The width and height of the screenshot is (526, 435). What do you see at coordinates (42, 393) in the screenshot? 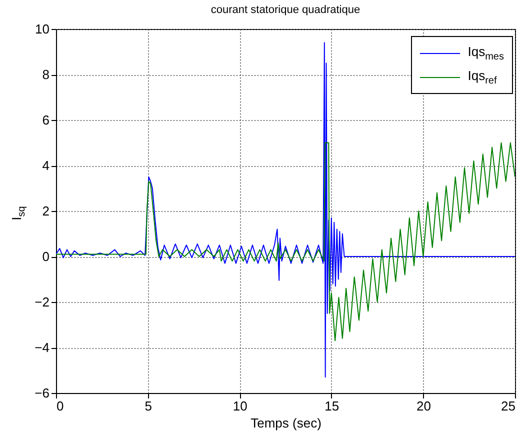
I see `y-tick-label: −6` at bounding box center [42, 393].